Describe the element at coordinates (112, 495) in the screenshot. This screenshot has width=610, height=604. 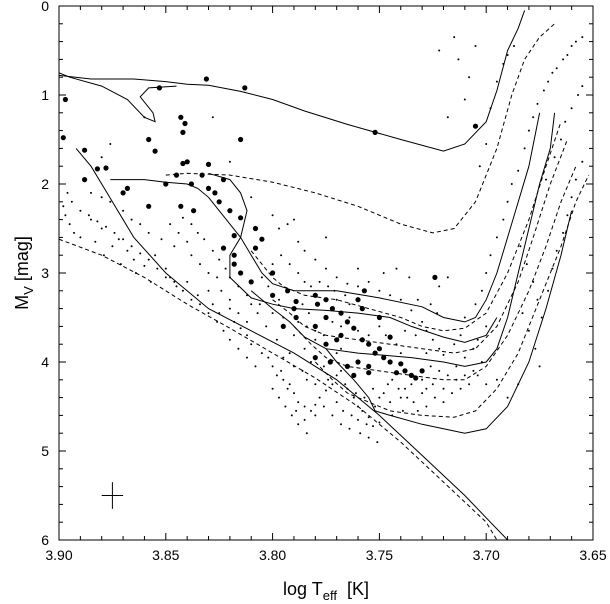
I see `error-bar-cross` at that location.